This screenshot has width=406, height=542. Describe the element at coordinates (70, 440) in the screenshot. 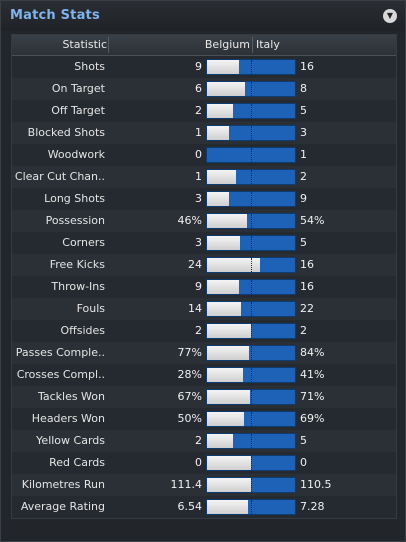

I see `stat-label: Yellow Cards` at that location.